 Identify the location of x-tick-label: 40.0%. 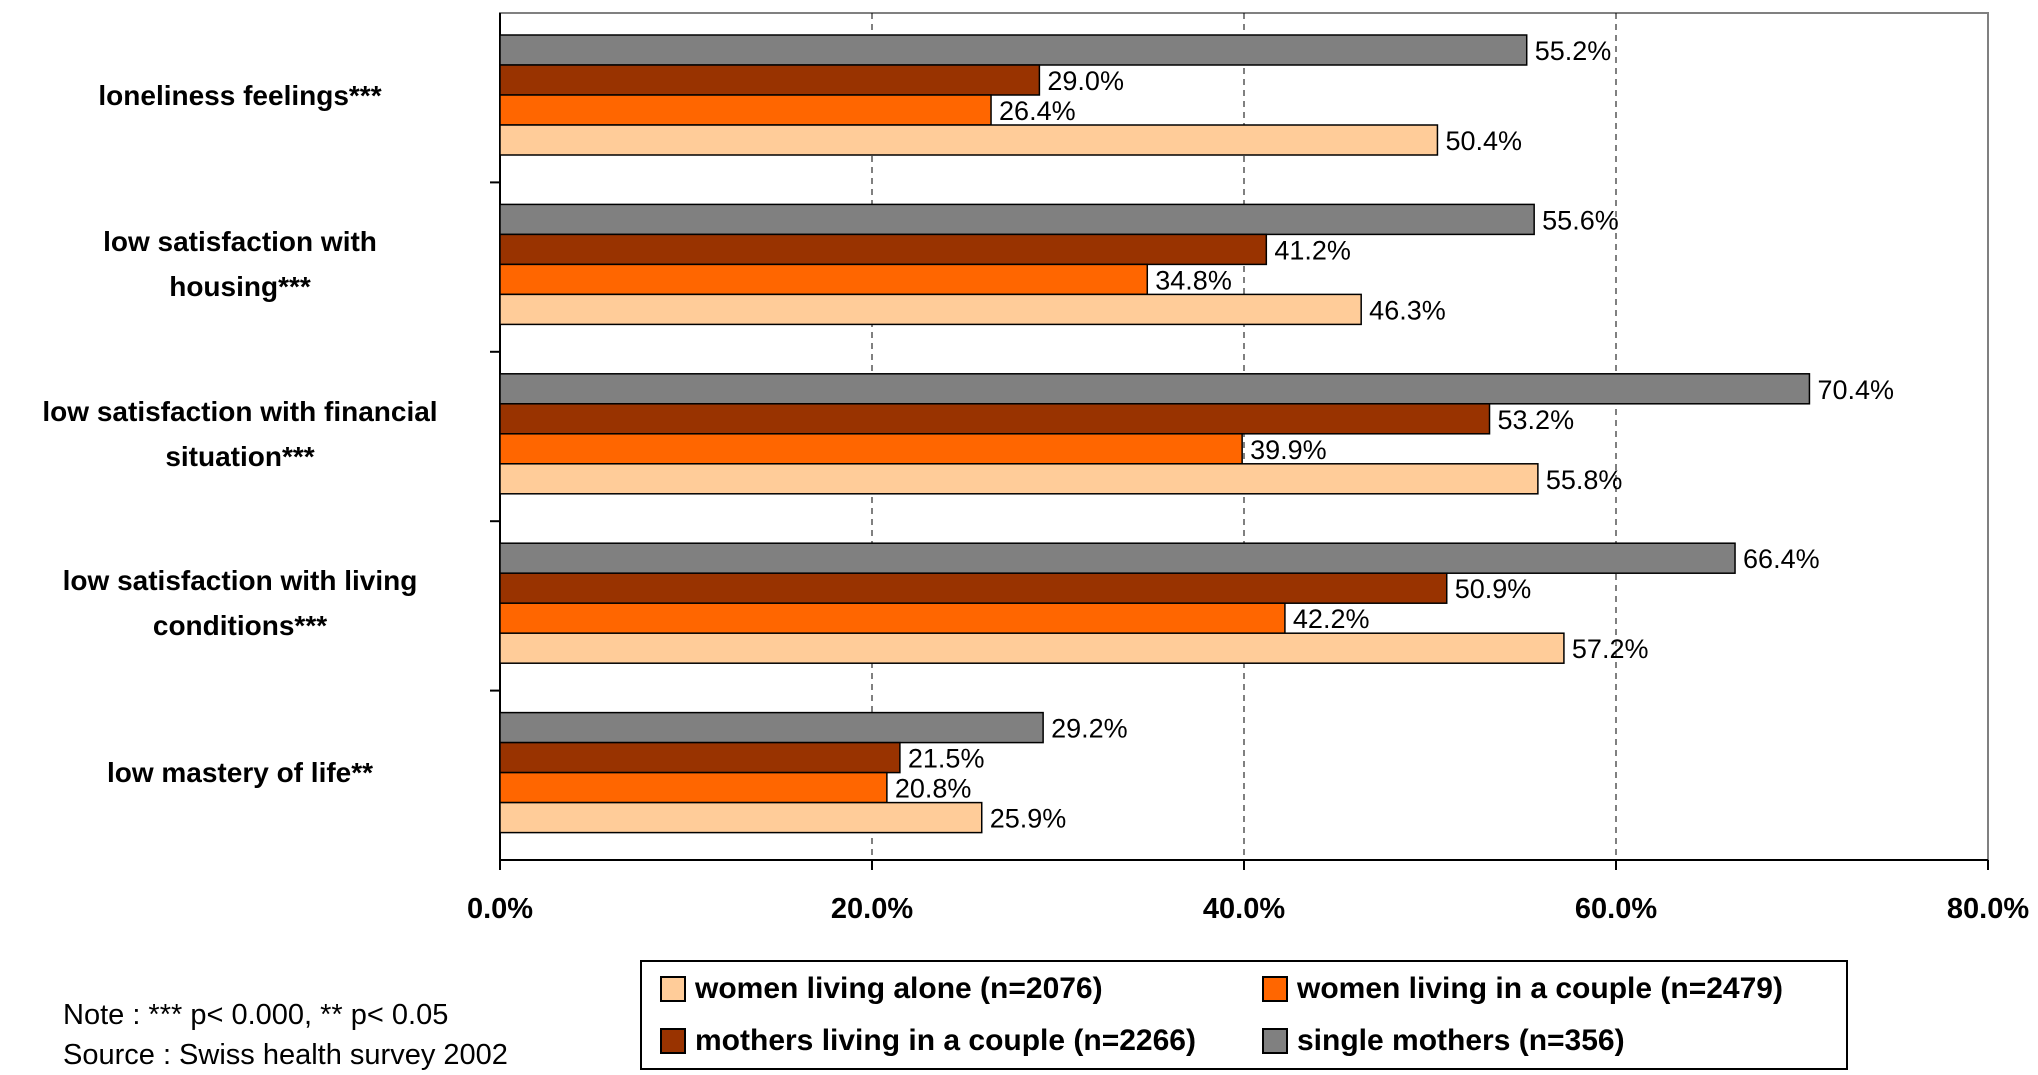
(1244, 909).